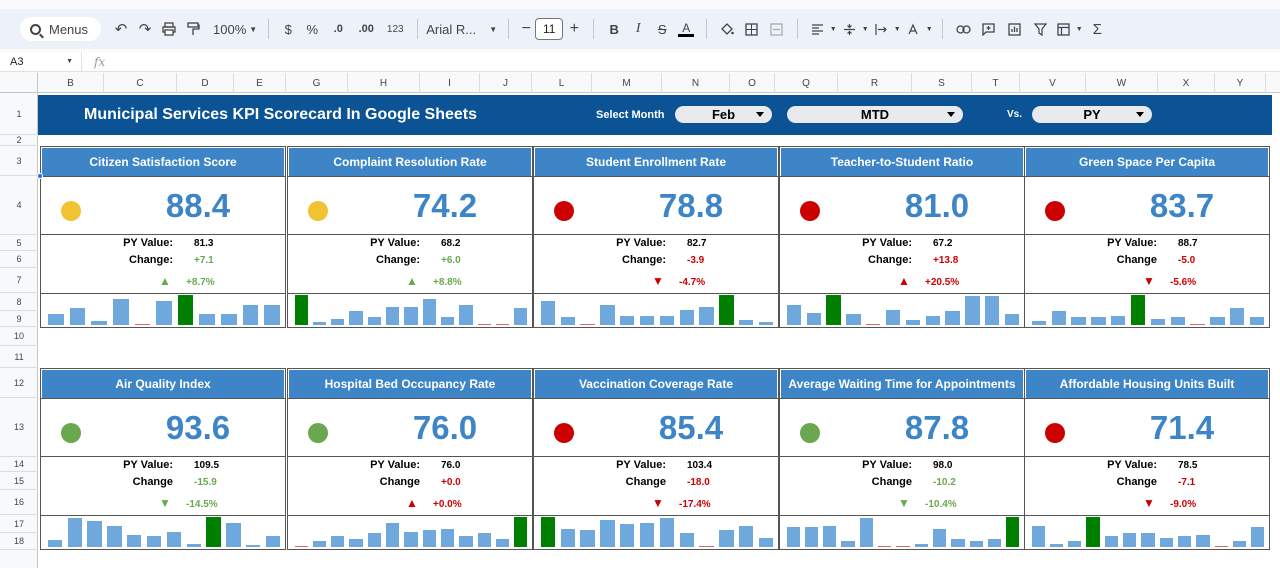 Image resolution: width=1280 pixels, height=568 pixels. What do you see at coordinates (338, 29) in the screenshot?
I see `decrease-decimal-button: .0` at bounding box center [338, 29].